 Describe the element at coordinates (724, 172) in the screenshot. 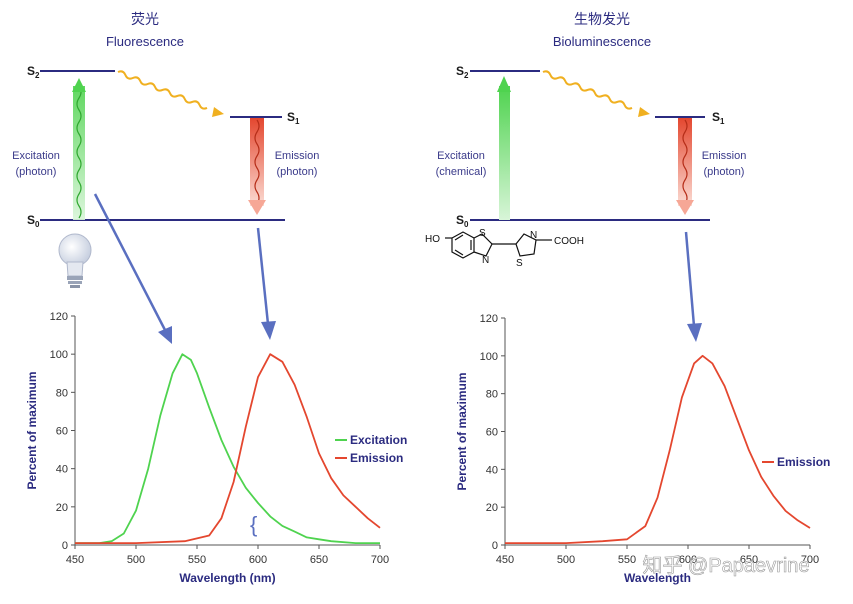

I see `emission-label-right-line2: (photon)` at that location.